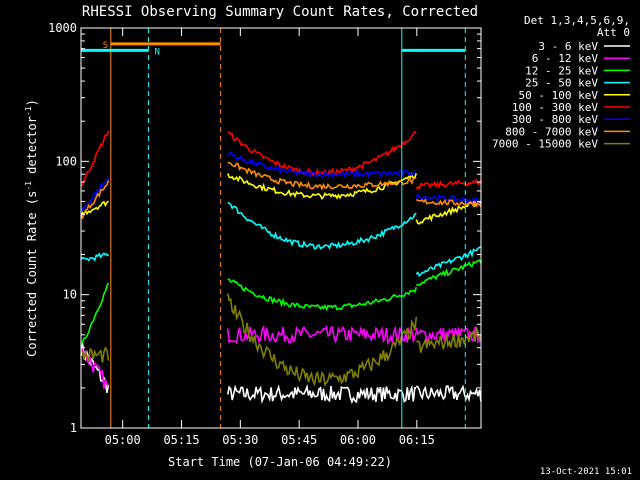 The image size is (640, 480). I want to click on x-tick-label-3: 05:45, so click(299, 440).